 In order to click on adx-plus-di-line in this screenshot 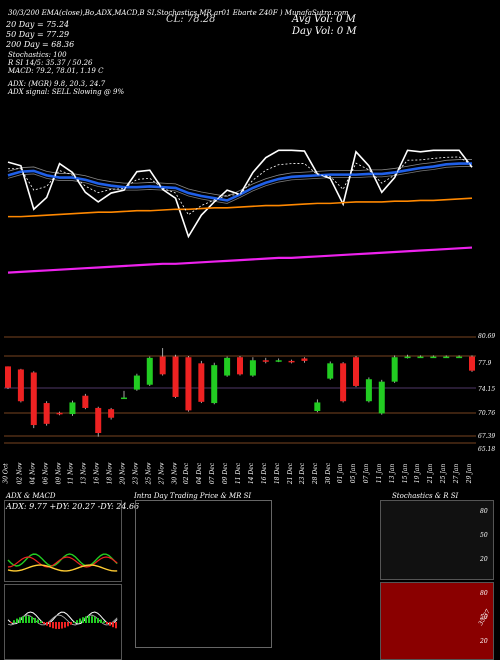, I will do `click(62, 560)`.